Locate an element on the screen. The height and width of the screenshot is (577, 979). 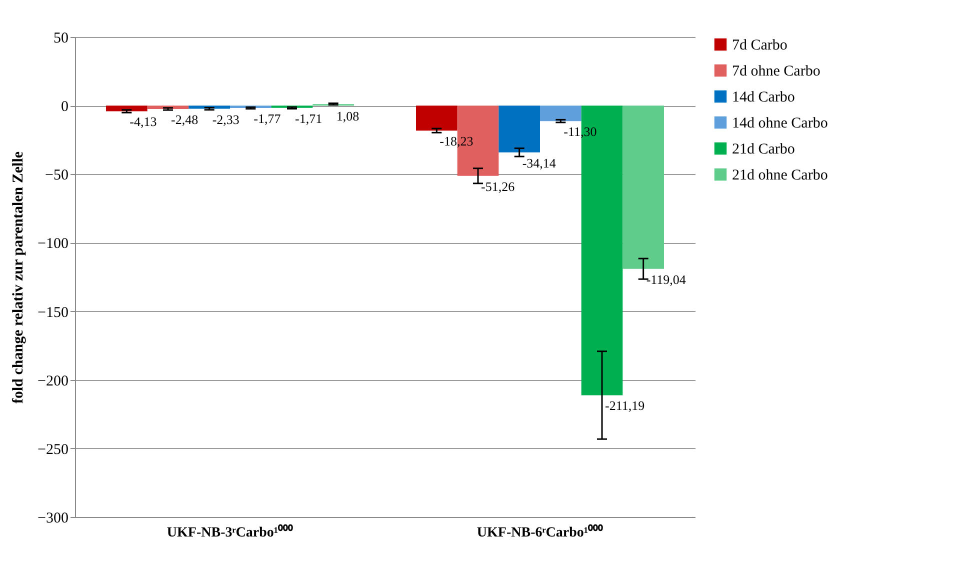
x-tick-label: UKF-NB-3ʳCarbo¹⁰⁰⁰ is located at coordinates (230, 532).